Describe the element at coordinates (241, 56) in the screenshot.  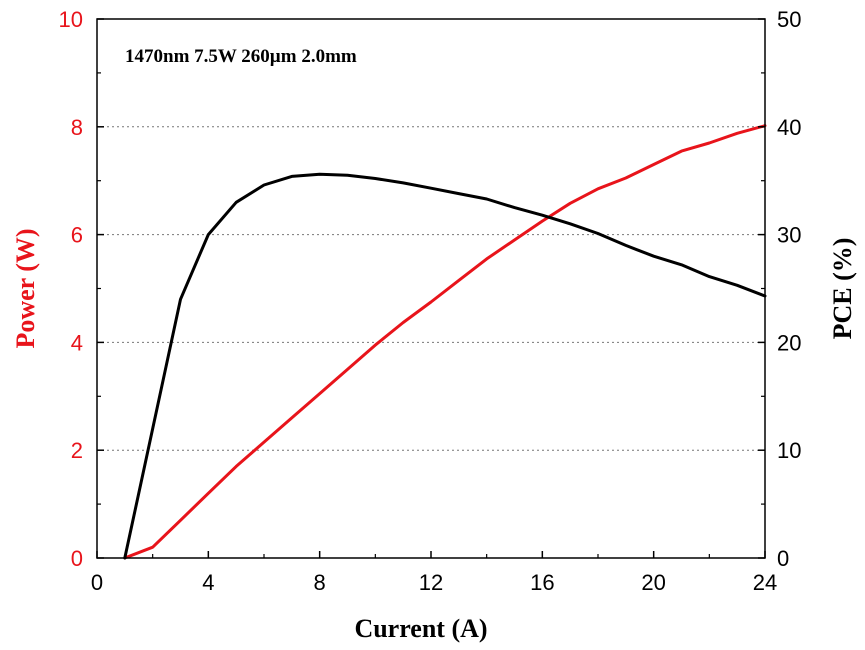
I see `chart-annotation: 1470nm 7.5W 260µm 2.0mm` at that location.